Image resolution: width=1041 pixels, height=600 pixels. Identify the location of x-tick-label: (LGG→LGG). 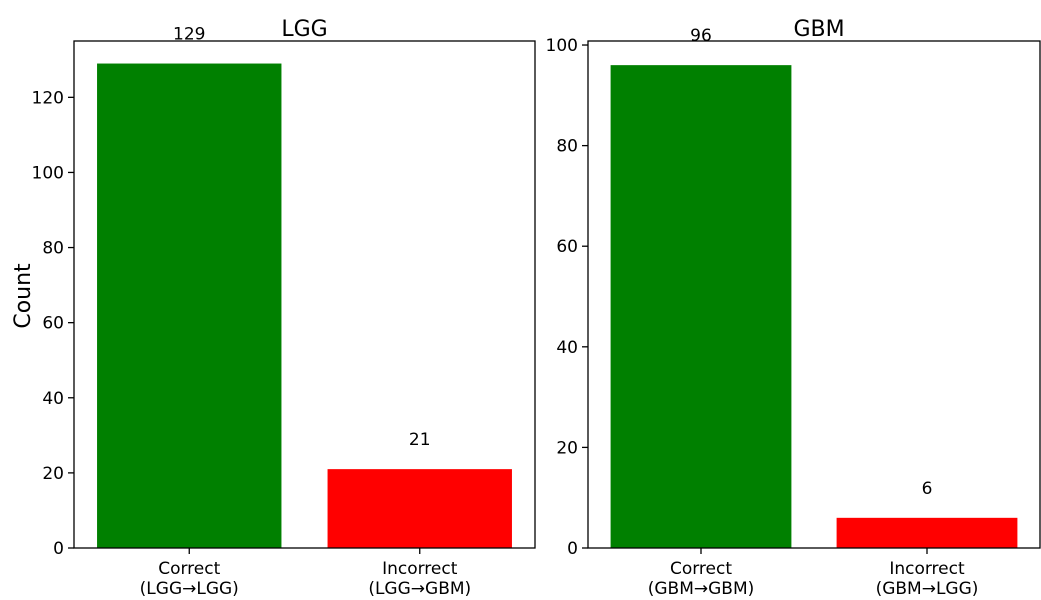
(189, 589).